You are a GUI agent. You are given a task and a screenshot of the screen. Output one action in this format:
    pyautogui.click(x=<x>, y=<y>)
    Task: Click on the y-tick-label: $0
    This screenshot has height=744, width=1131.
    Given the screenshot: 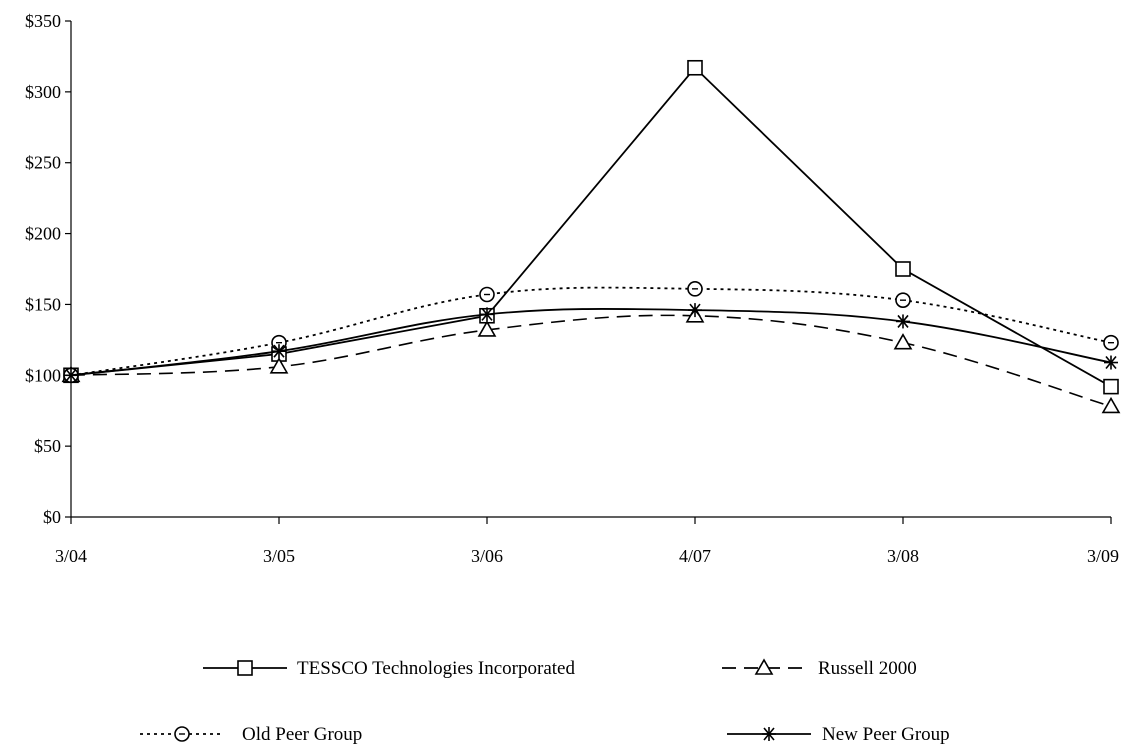 What is the action you would take?
    pyautogui.click(x=52, y=517)
    